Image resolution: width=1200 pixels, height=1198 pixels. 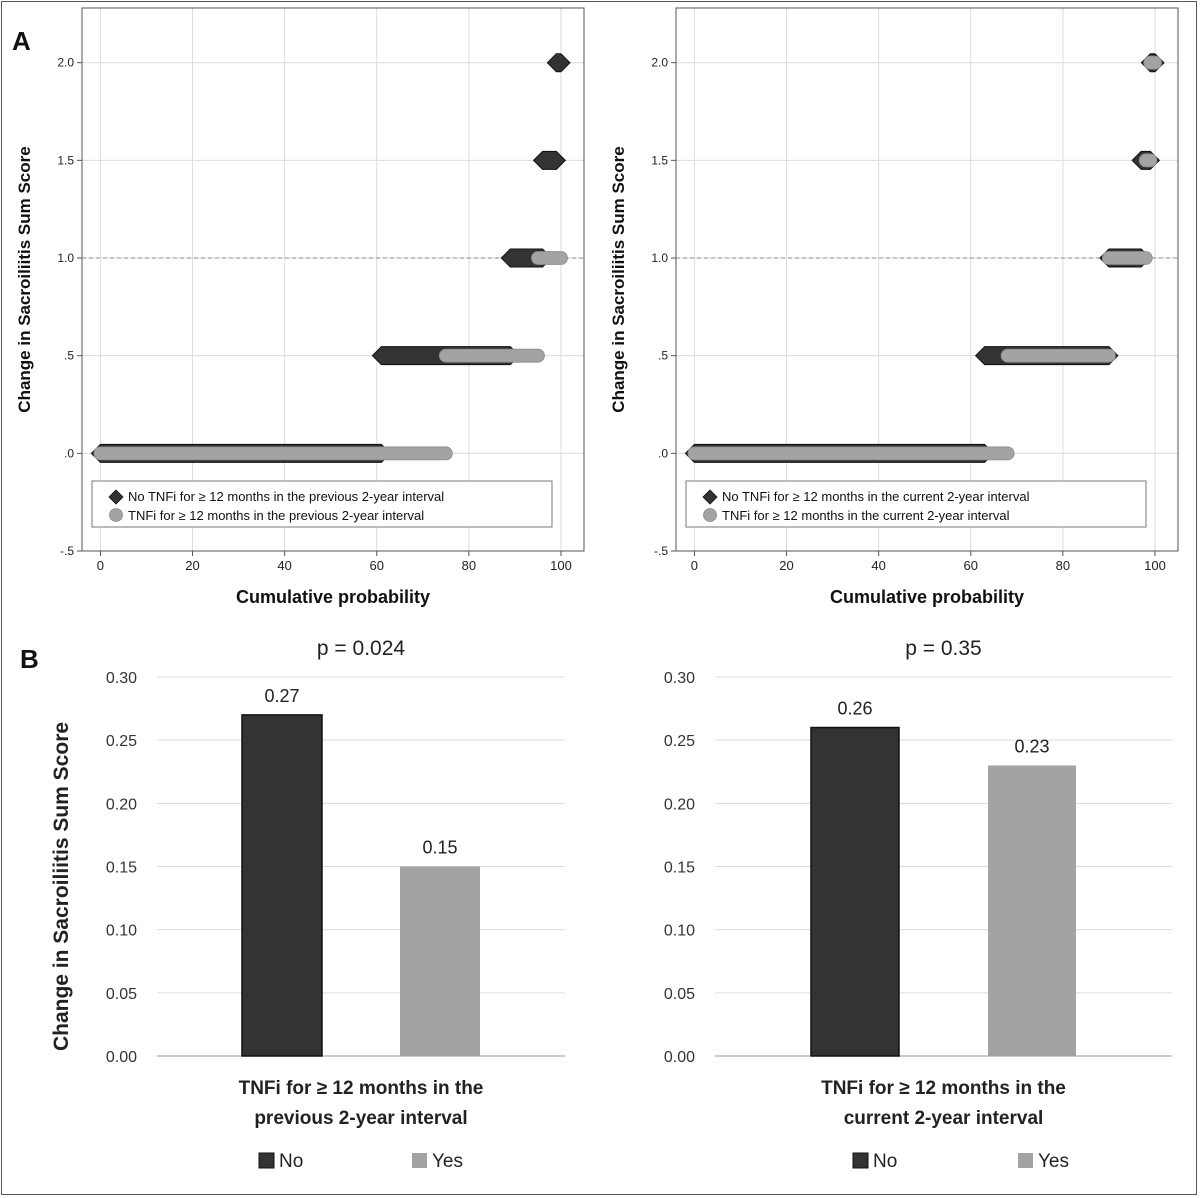 What do you see at coordinates (281, 696) in the screenshot?
I see `bar-data-label: 0.27` at bounding box center [281, 696].